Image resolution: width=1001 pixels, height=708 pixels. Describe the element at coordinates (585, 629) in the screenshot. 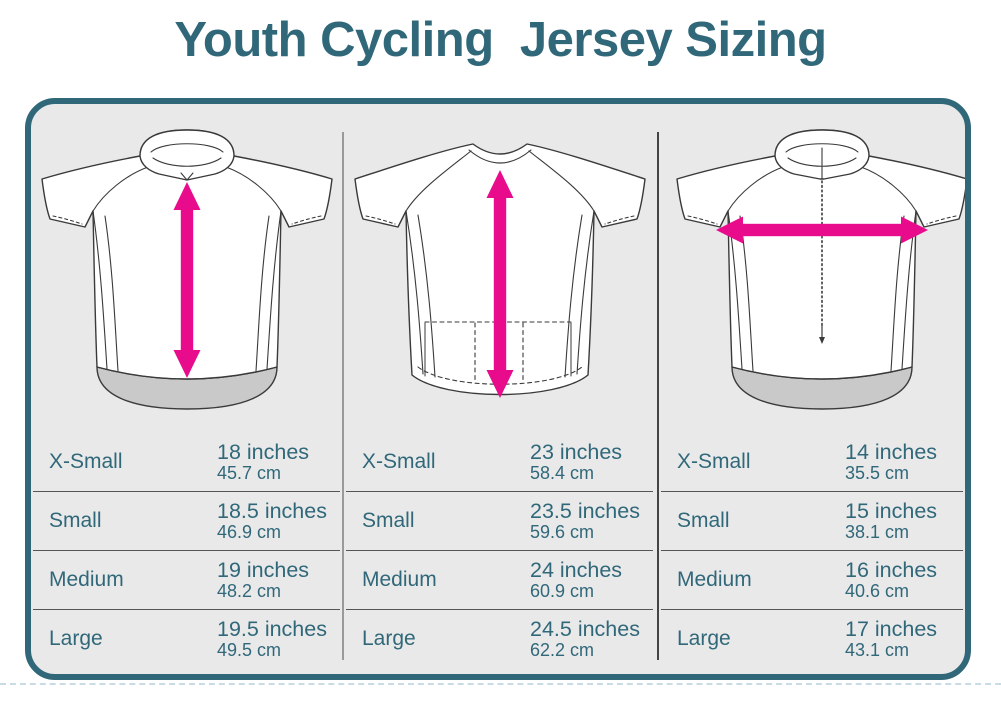

I see `inches-value: 24.5 inches` at that location.